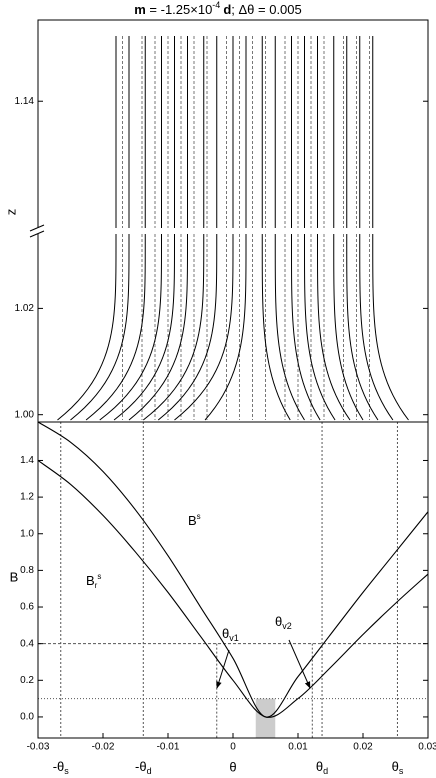  What do you see at coordinates (287, 626) in the screenshot?
I see `annotation-sub: v2` at bounding box center [287, 626].